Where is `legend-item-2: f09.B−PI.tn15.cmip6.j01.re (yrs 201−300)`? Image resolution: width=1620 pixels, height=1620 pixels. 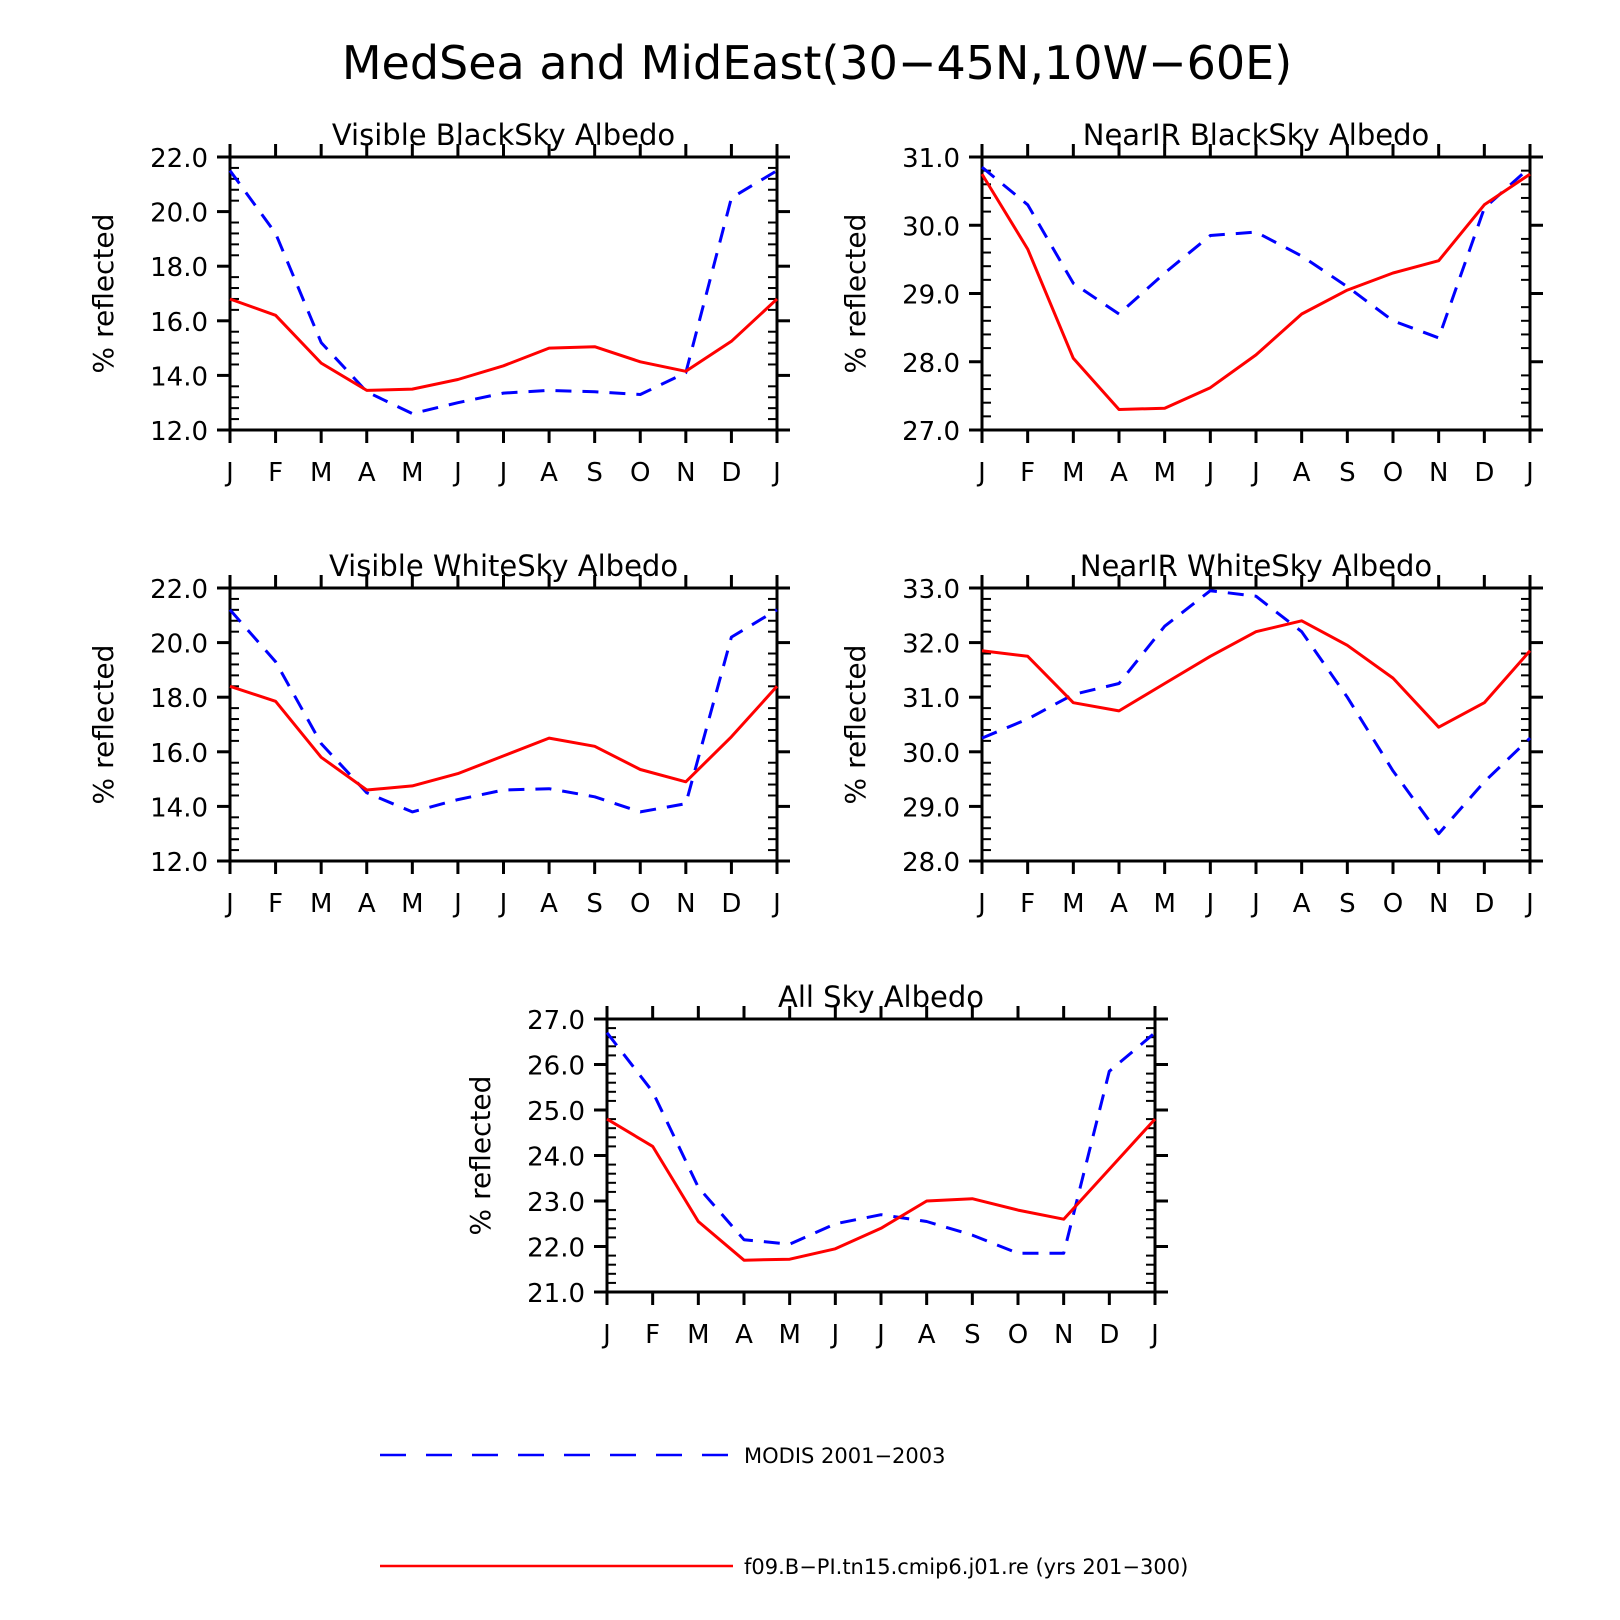 legend-item-2: f09.B−PI.tn15.cmip6.j01.re (yrs 201−300) is located at coordinates (784, 1567).